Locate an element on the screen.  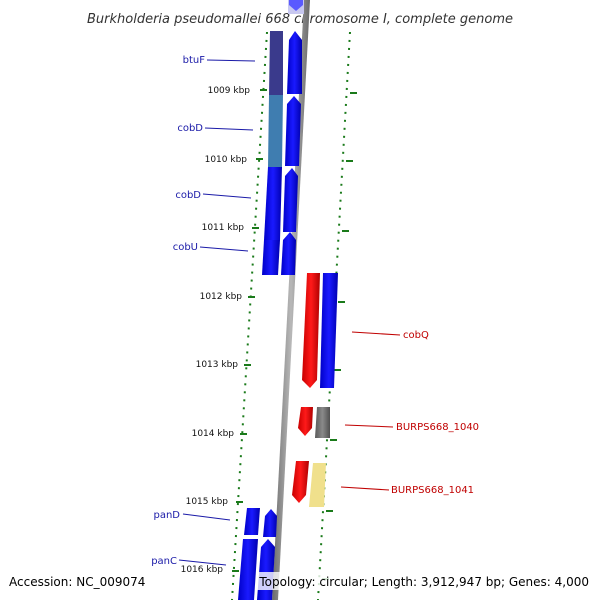
gene-label-BURPS668-1040: BURPS668_1040 is located at coordinates (437, 427).